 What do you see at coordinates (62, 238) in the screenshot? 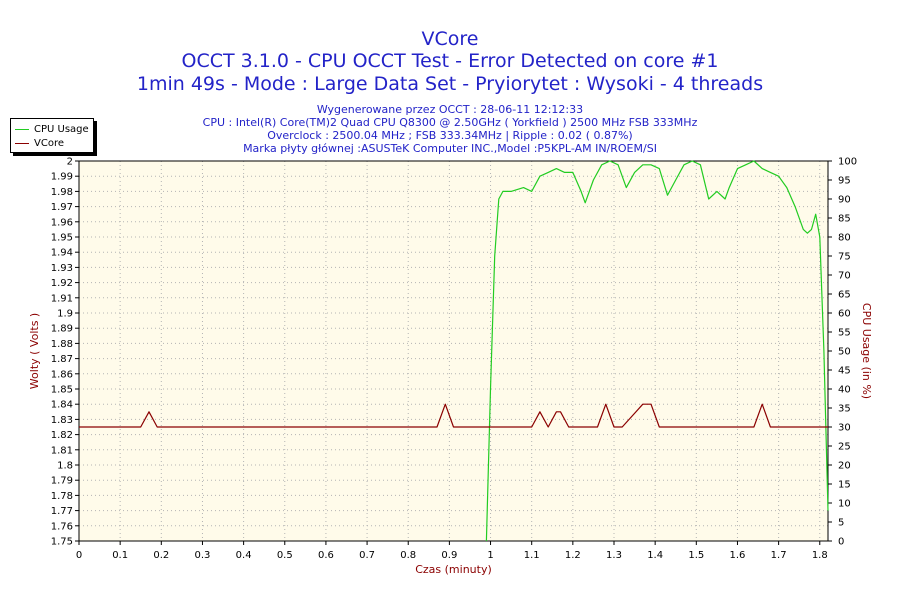
I see `y-left-tick-label: 1.95` at bounding box center [62, 238].